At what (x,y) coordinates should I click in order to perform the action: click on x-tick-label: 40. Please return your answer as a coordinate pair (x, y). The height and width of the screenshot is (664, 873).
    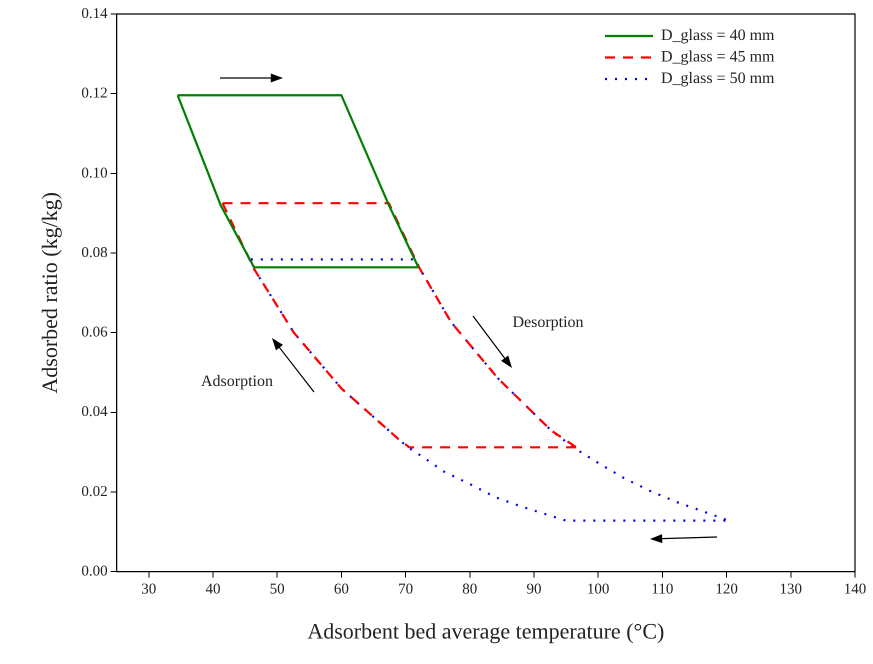
    Looking at the image, I should click on (212, 590).